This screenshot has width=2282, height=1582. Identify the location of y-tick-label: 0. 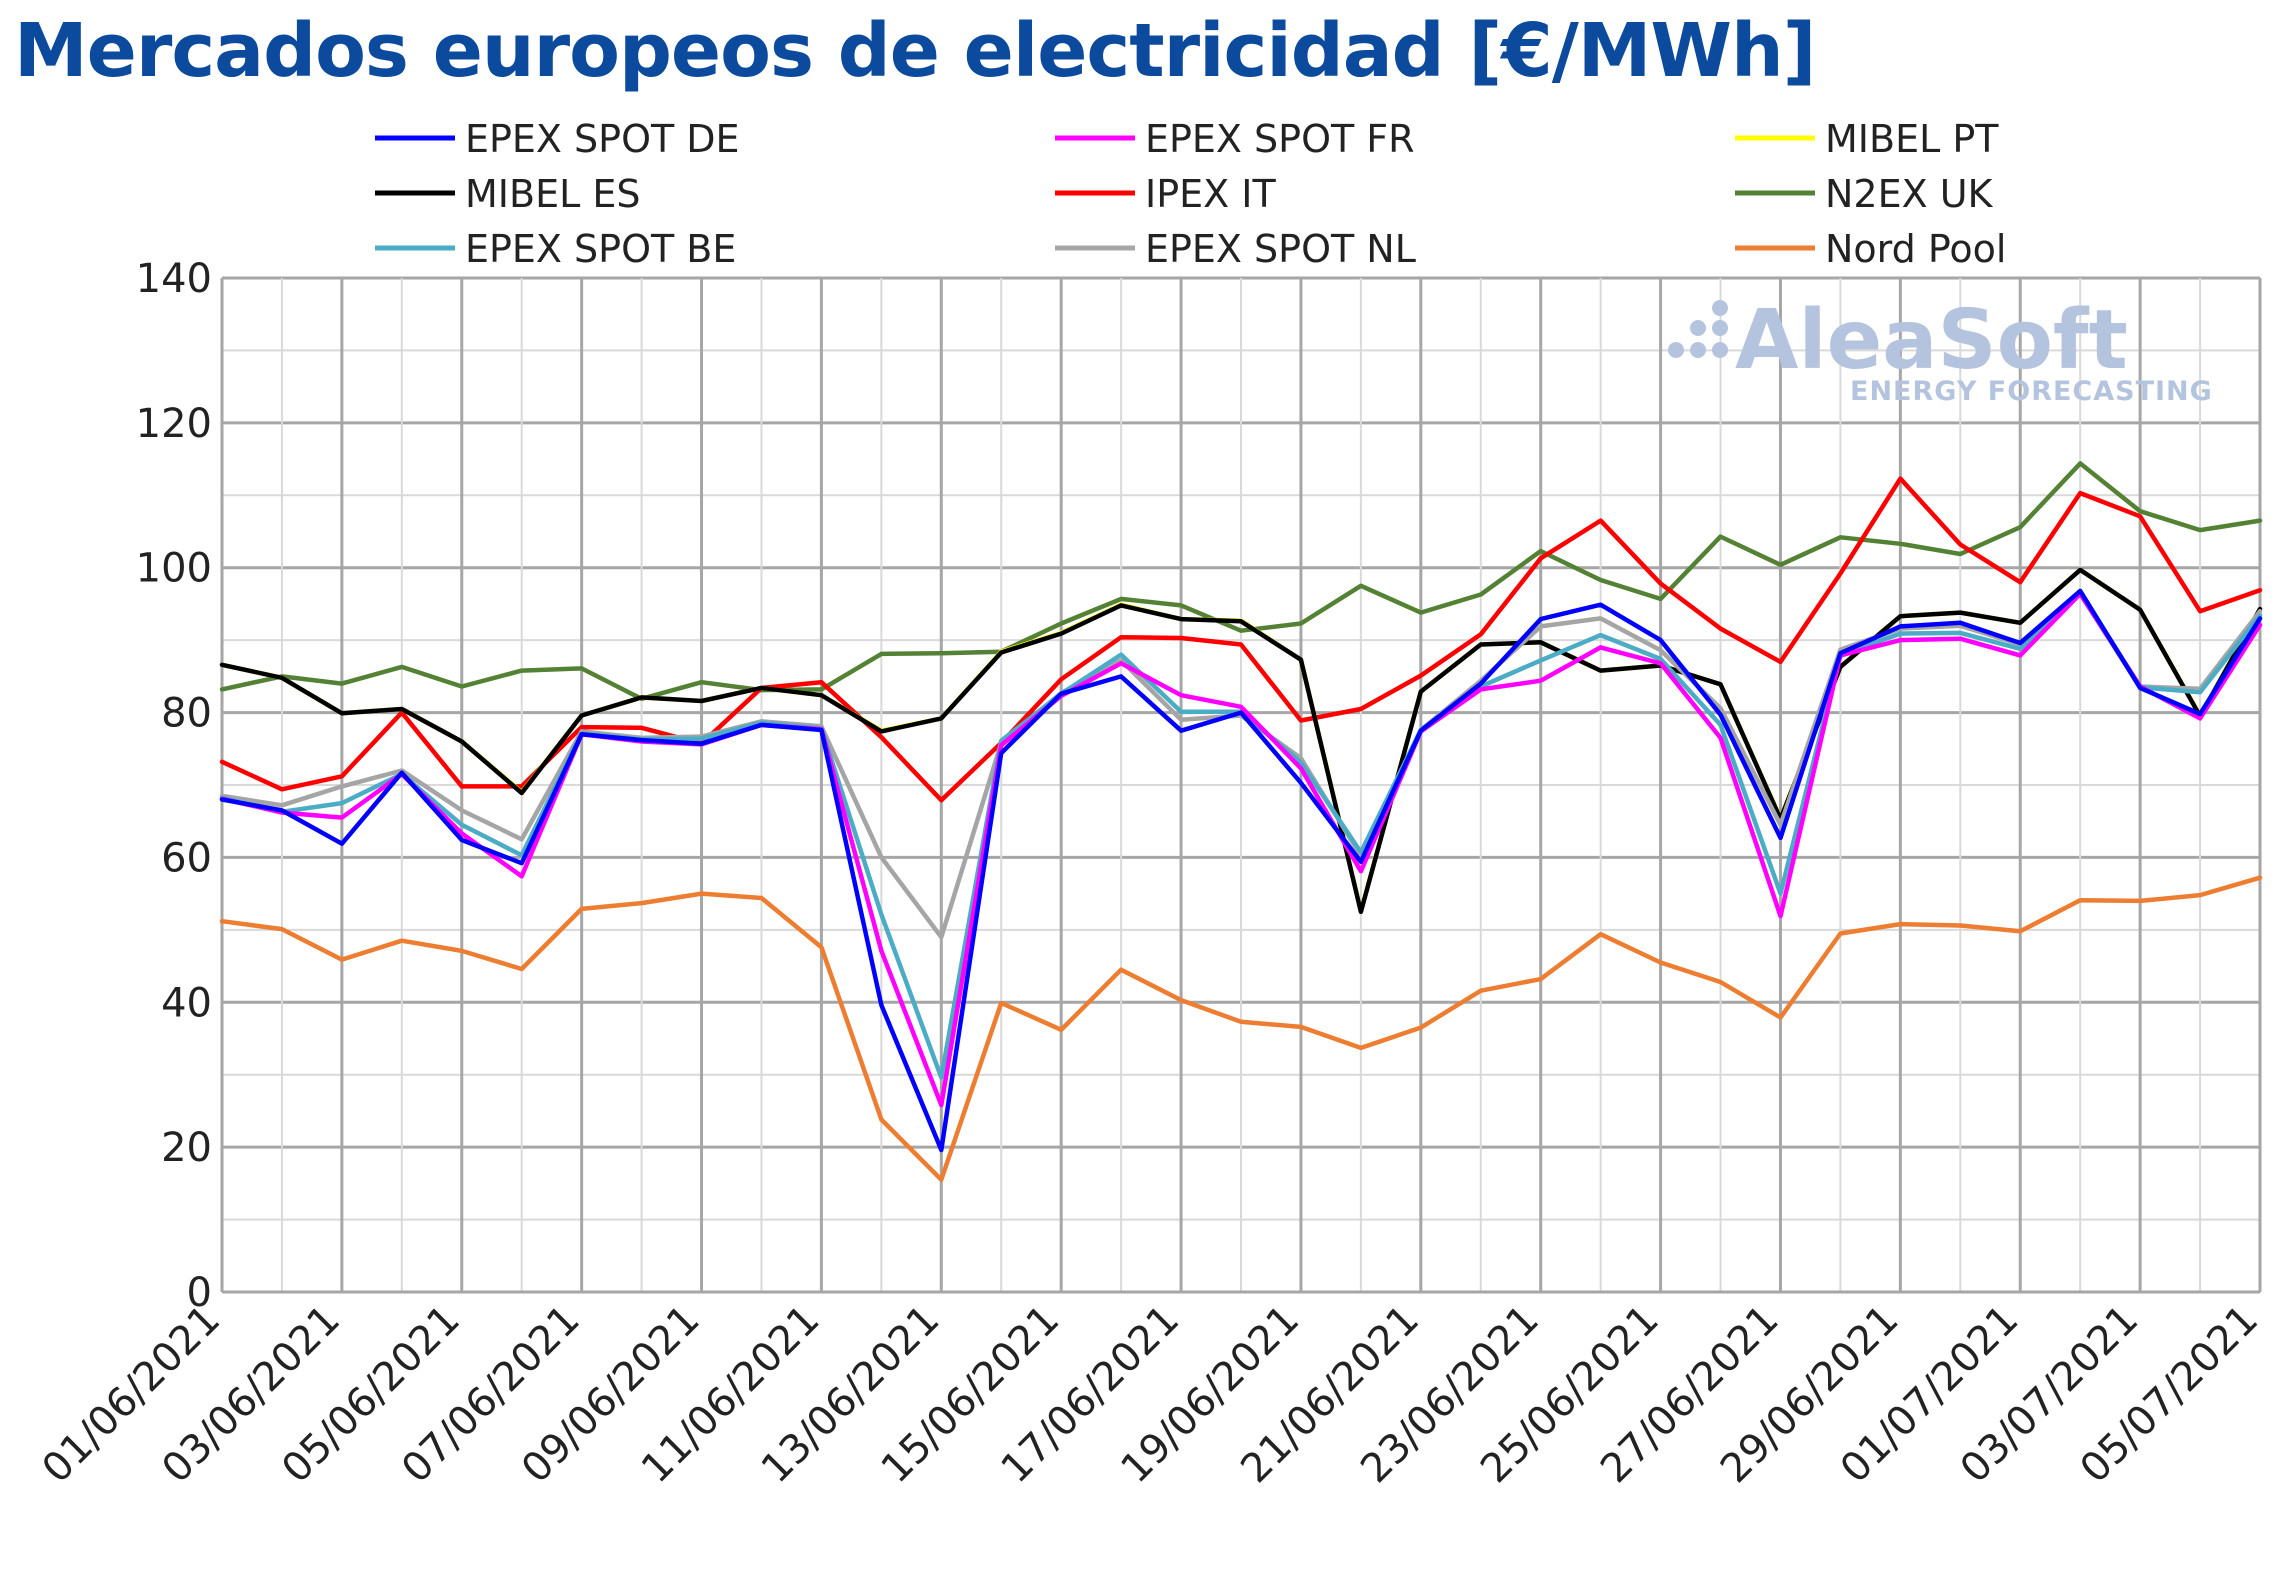
(199, 1293).